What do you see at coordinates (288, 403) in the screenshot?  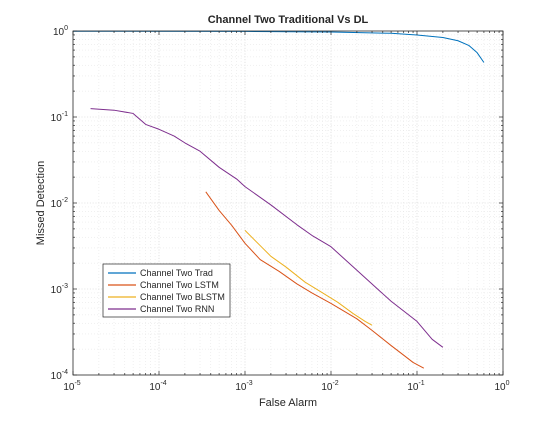 I see `x-axis-title: False Alarm` at bounding box center [288, 403].